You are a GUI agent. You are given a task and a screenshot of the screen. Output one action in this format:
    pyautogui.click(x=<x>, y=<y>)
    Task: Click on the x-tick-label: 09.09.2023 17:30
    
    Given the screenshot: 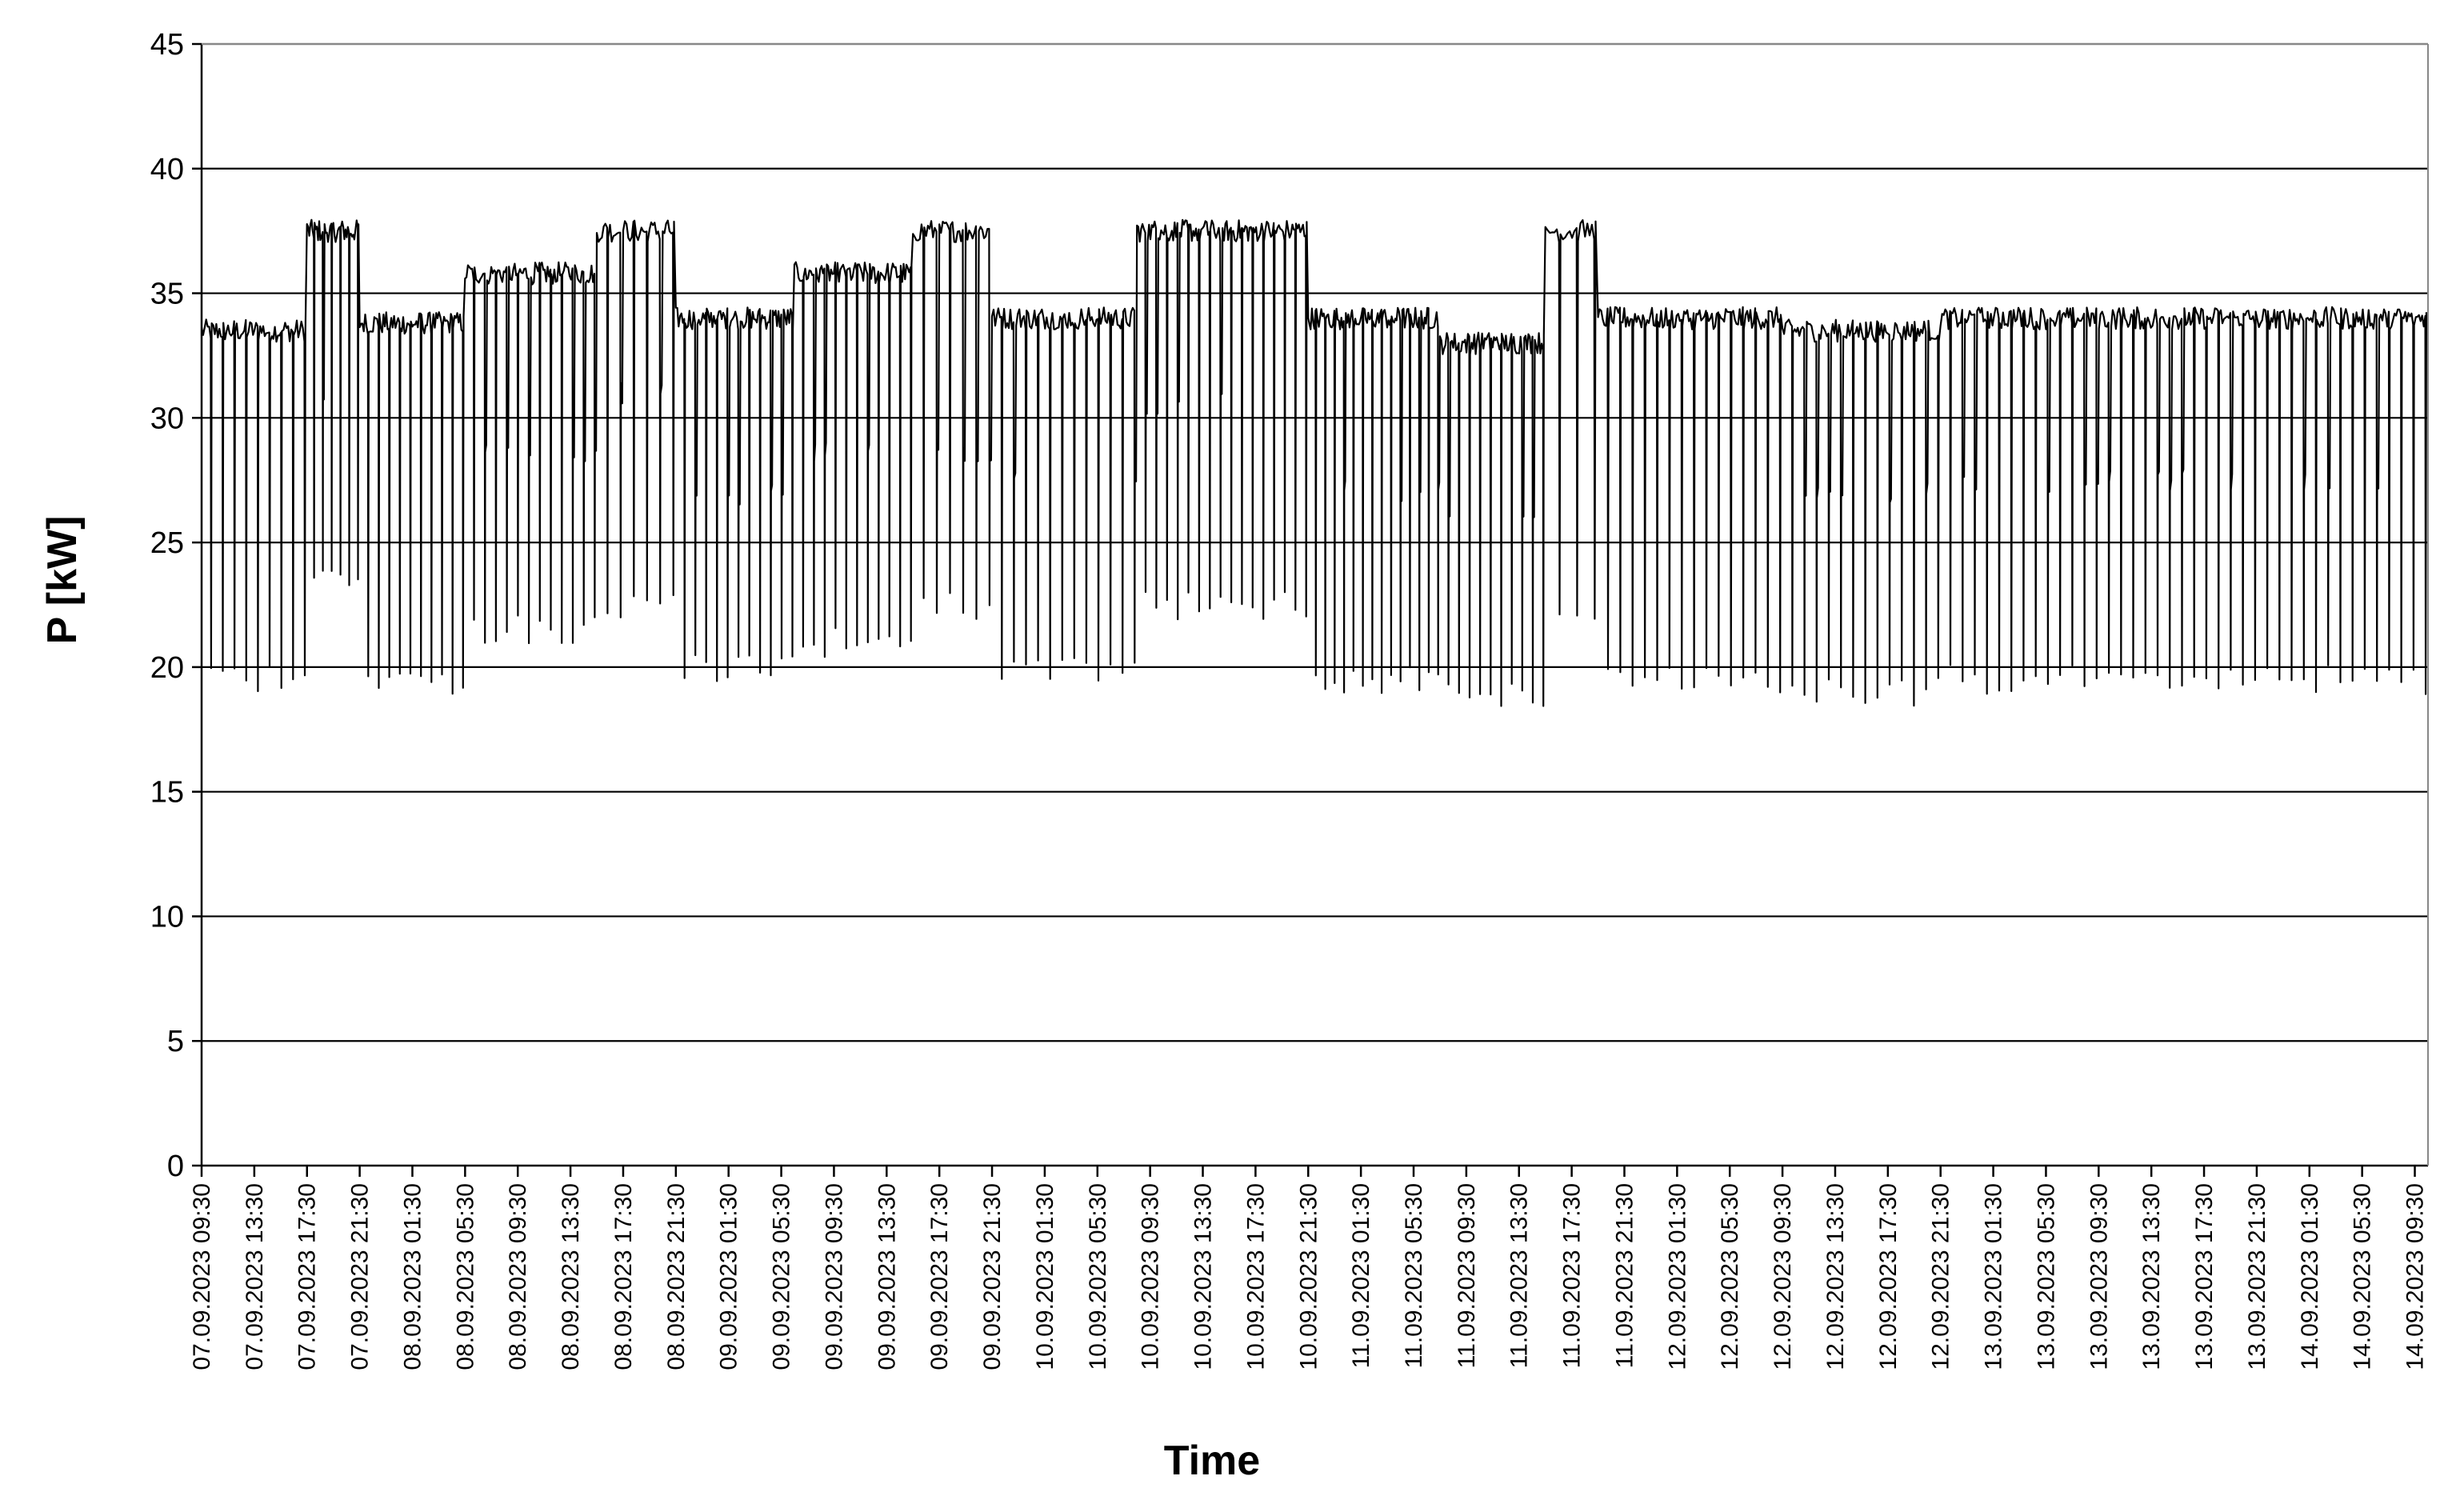 What is the action you would take?
    pyautogui.click(x=939, y=1276)
    